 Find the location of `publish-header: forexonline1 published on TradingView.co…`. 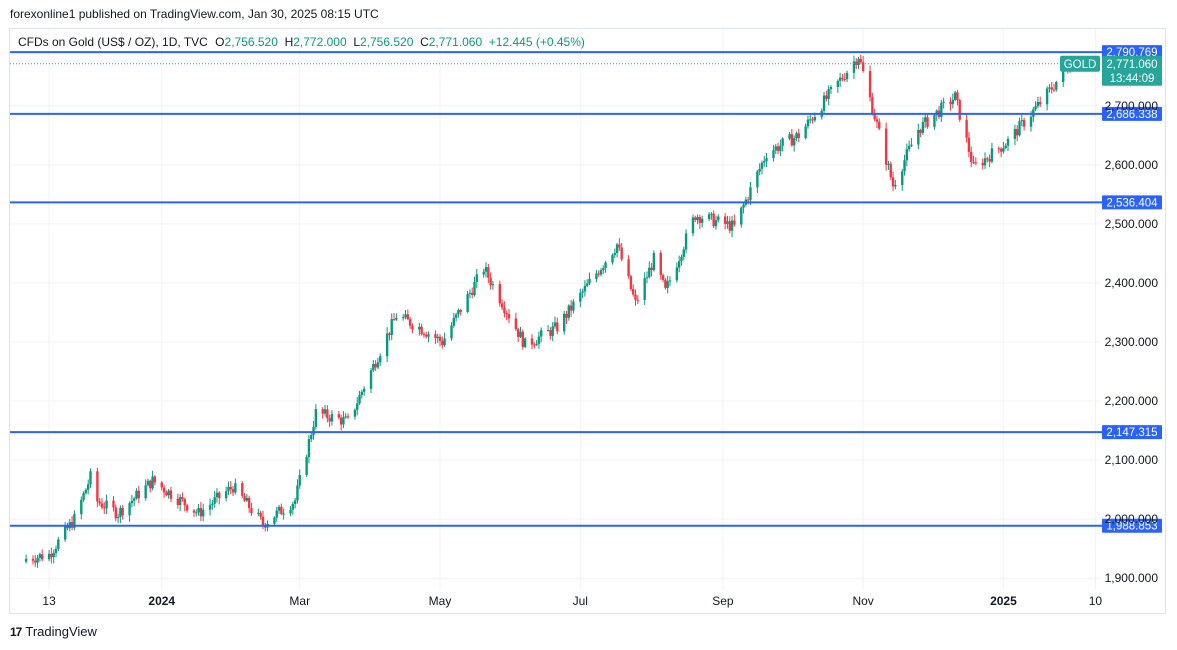

publish-header: forexonline1 published on TradingView.co… is located at coordinates (194, 14).